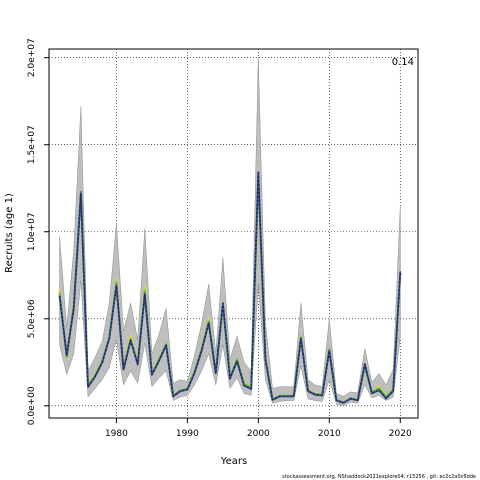 The width and height of the screenshot is (480, 480). Describe the element at coordinates (32, 231) in the screenshot. I see `y-tick-label: 1.0e+07` at that location.